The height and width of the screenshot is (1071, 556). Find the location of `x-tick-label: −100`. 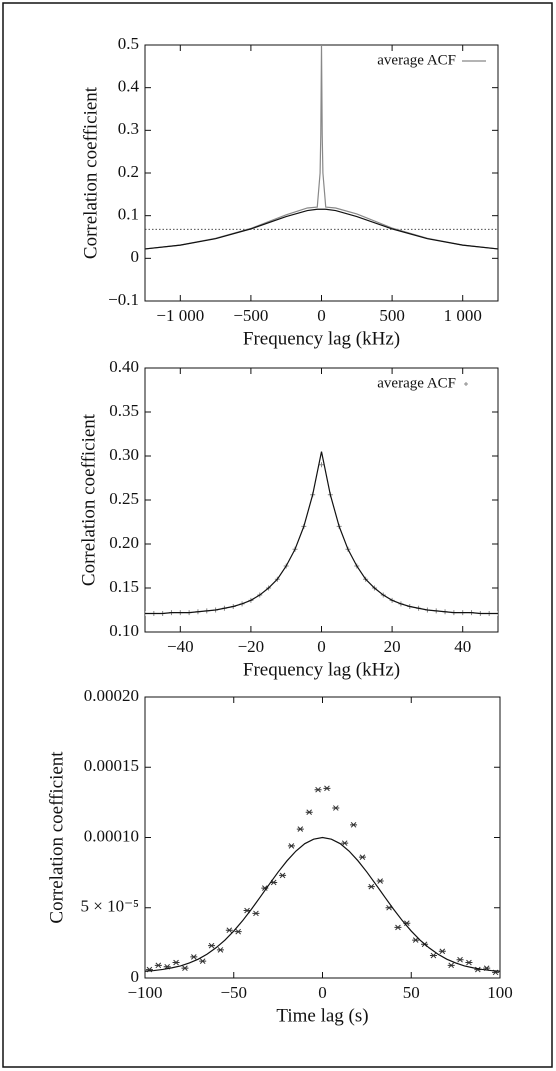

x-tick-label: −100 is located at coordinates (144, 992).